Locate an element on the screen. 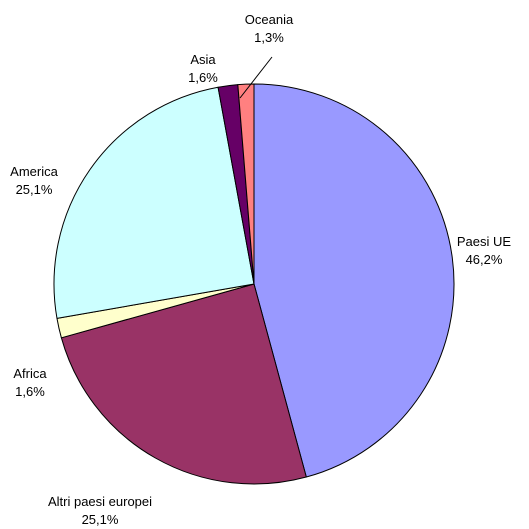  leader-line-oceania is located at coordinates (256, 77).